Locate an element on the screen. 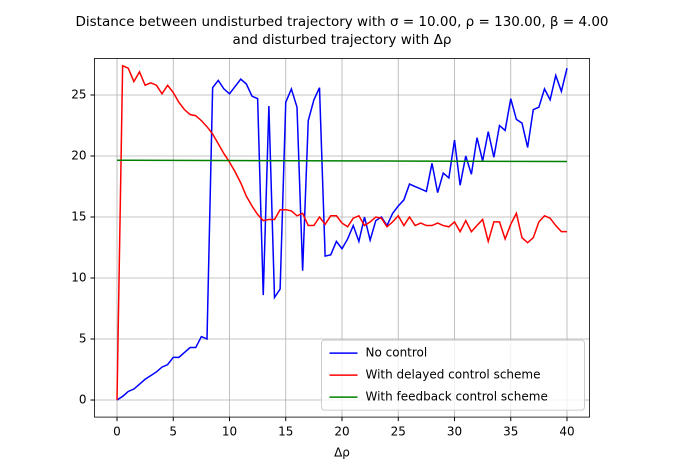 Image resolution: width=683 pixels, height=474 pixels. x-tick-label: 5 is located at coordinates (173, 432).